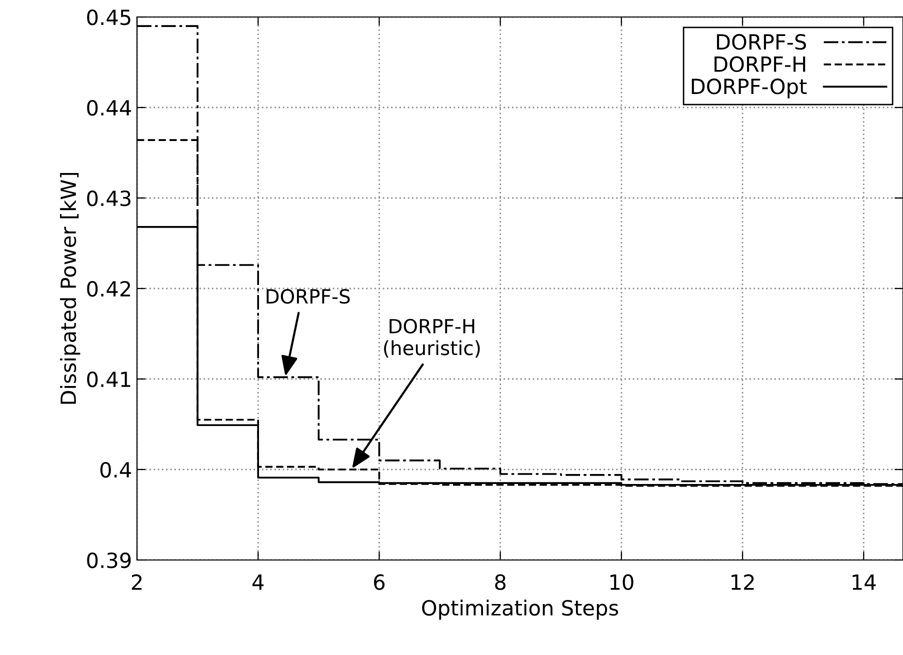  Describe the element at coordinates (258, 582) in the screenshot. I see `x-tick-label: 4` at that location.